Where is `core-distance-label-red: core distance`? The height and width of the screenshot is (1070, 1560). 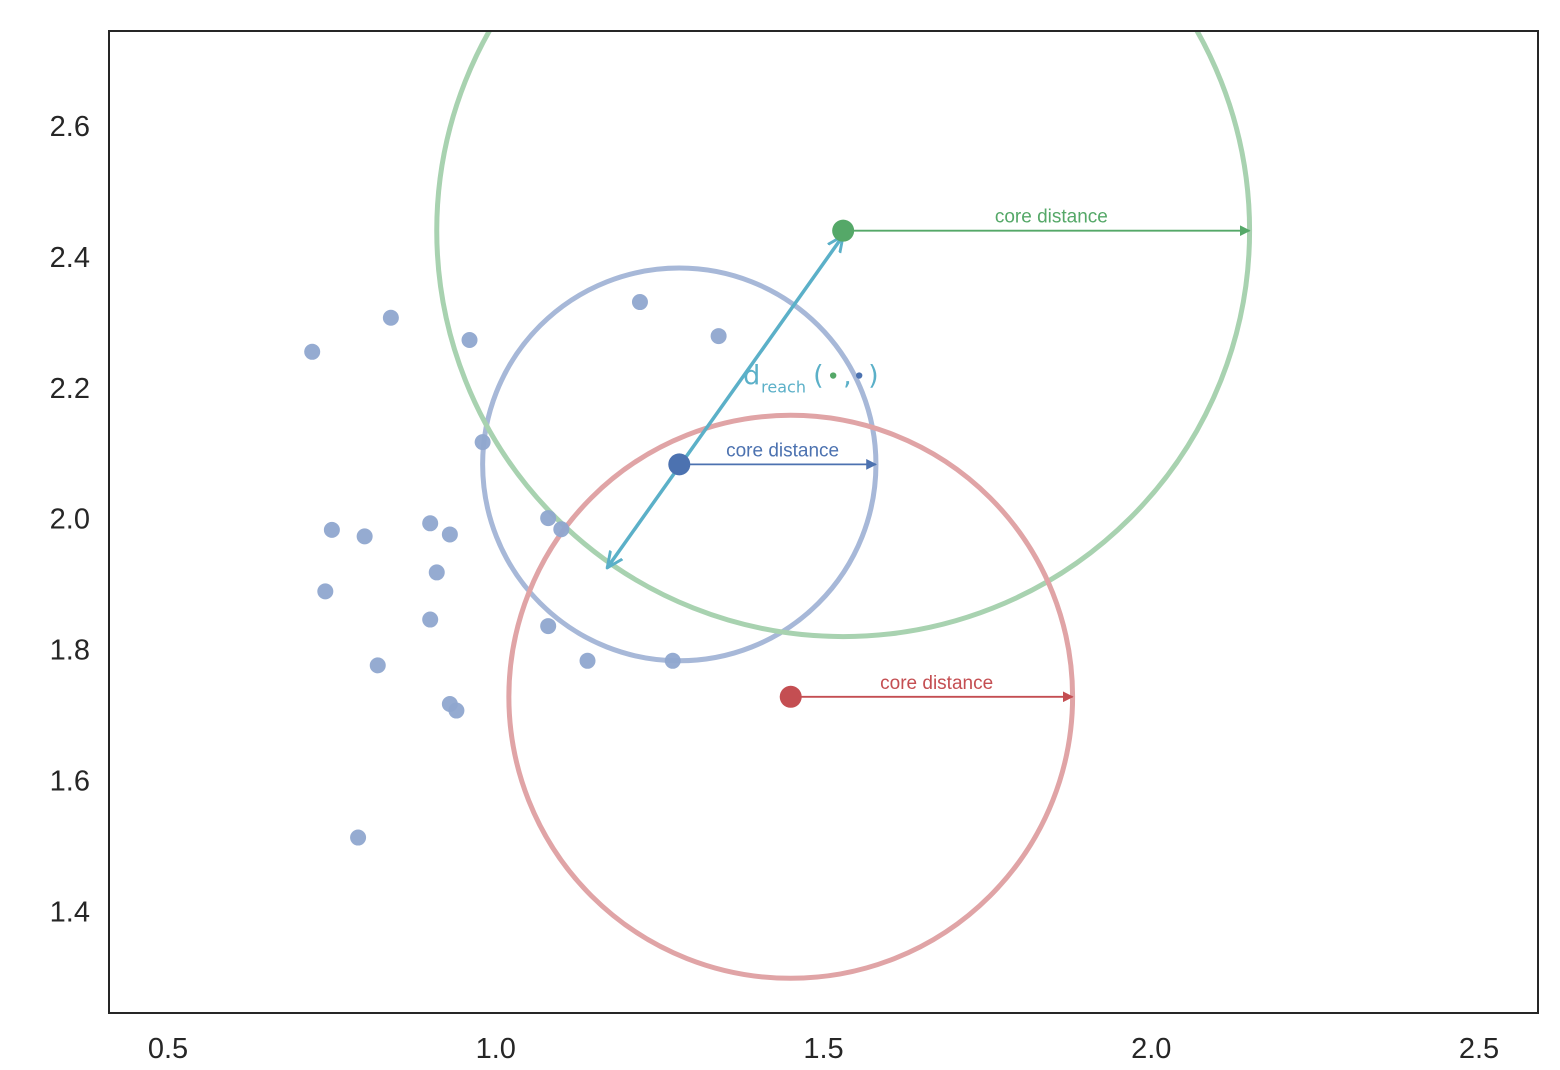 core-distance-label-red: core distance is located at coordinates (936, 683).